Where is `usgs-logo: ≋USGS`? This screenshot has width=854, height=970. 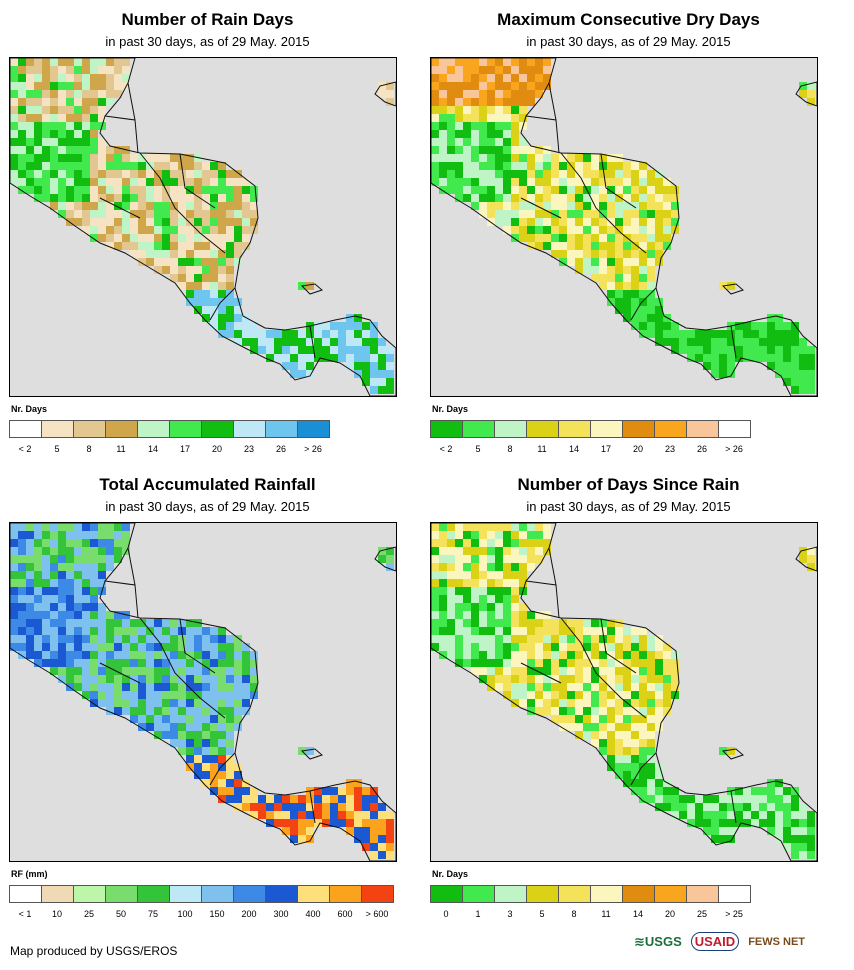
usgs-logo: ≋USGS is located at coordinates (658, 941).